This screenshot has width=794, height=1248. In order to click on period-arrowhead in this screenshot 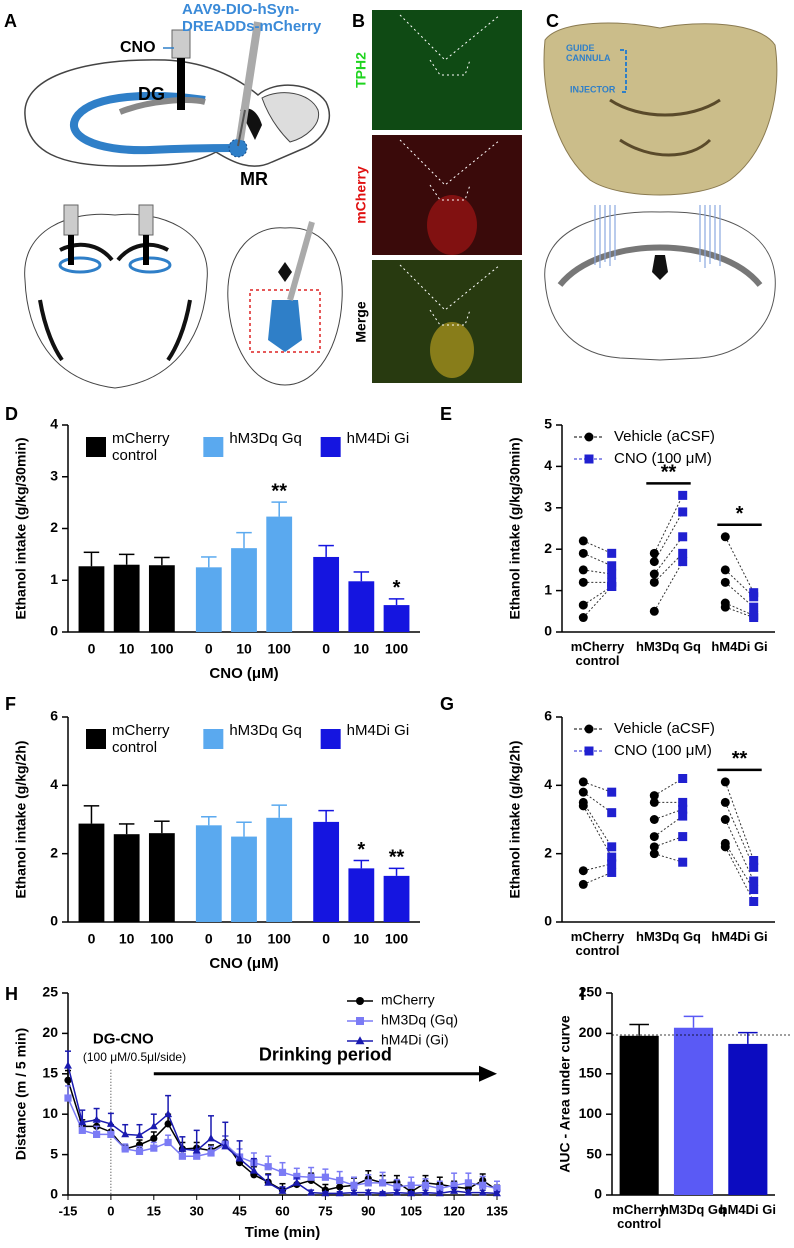, I will do `click(488, 1073)`.